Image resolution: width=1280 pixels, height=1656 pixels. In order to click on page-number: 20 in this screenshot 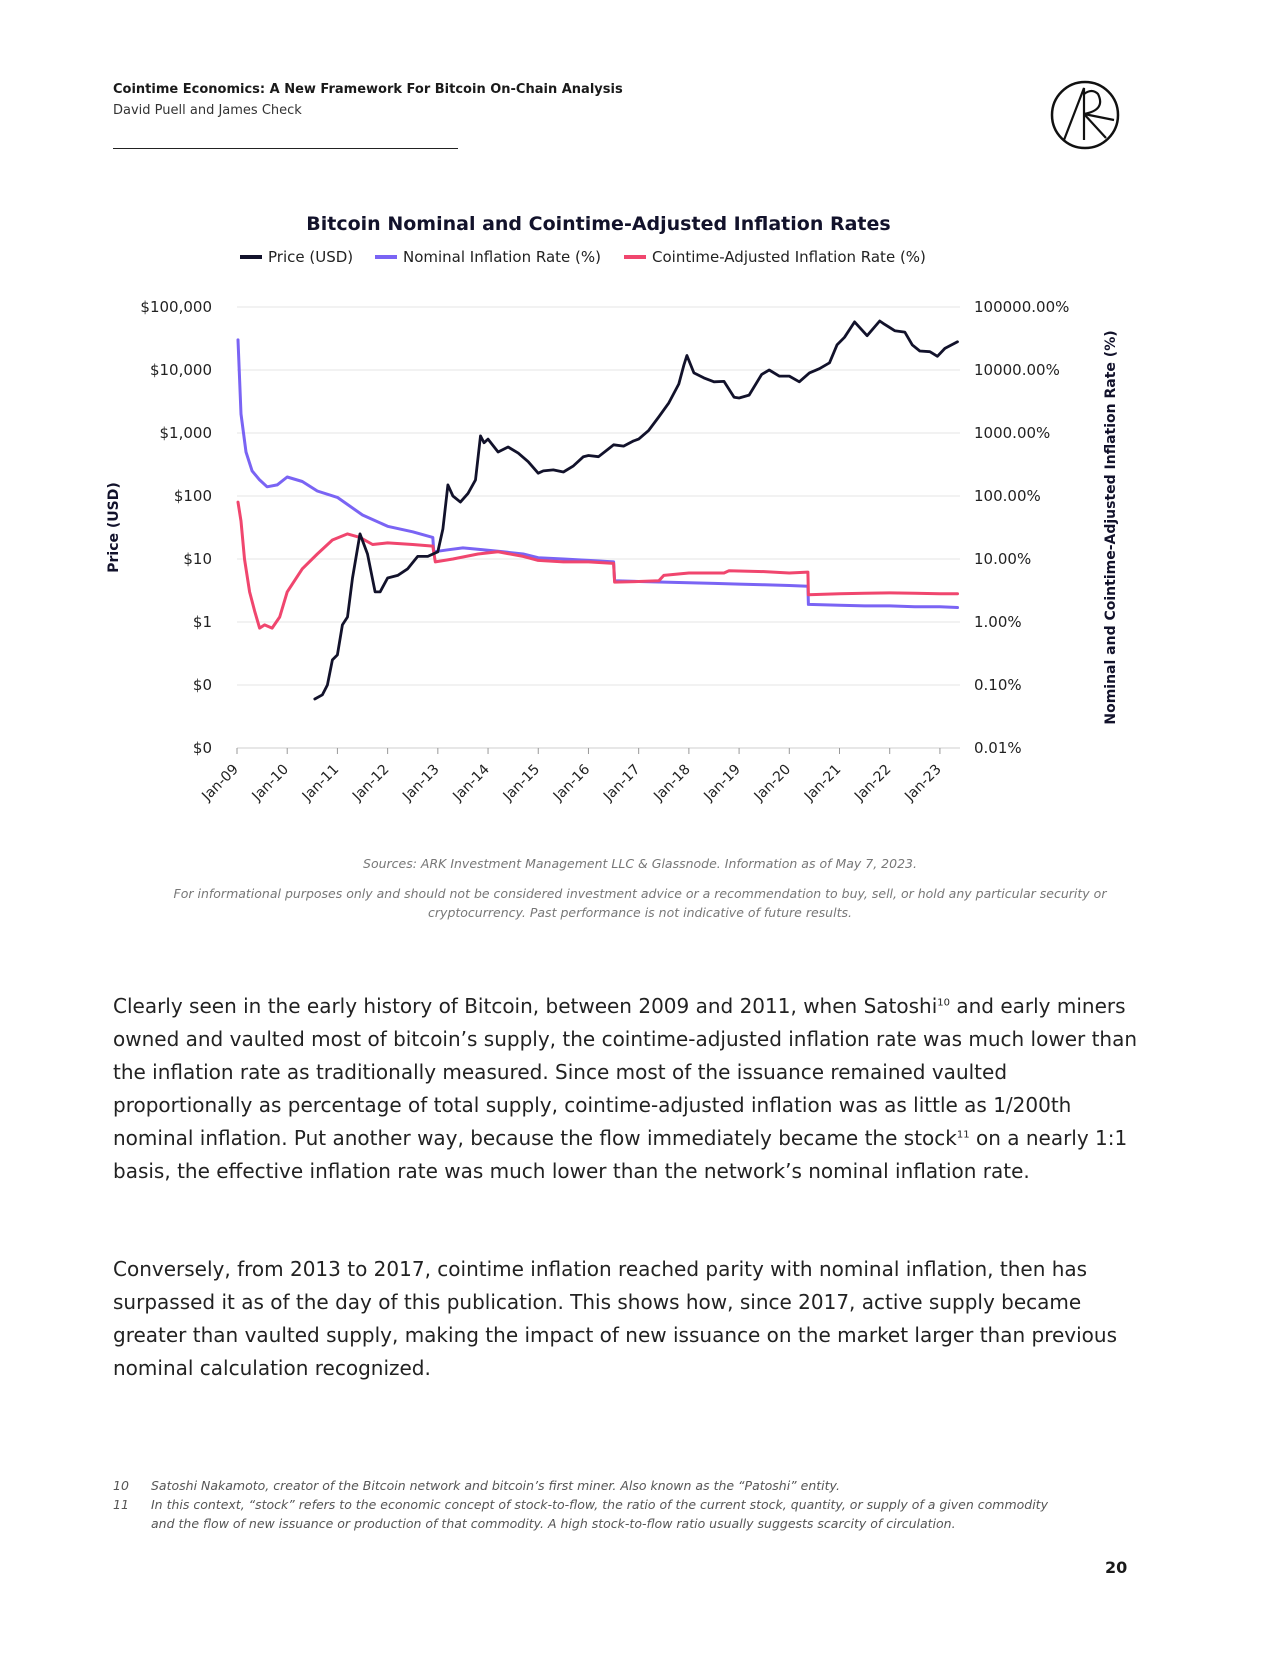, I will do `click(1116, 1567)`.